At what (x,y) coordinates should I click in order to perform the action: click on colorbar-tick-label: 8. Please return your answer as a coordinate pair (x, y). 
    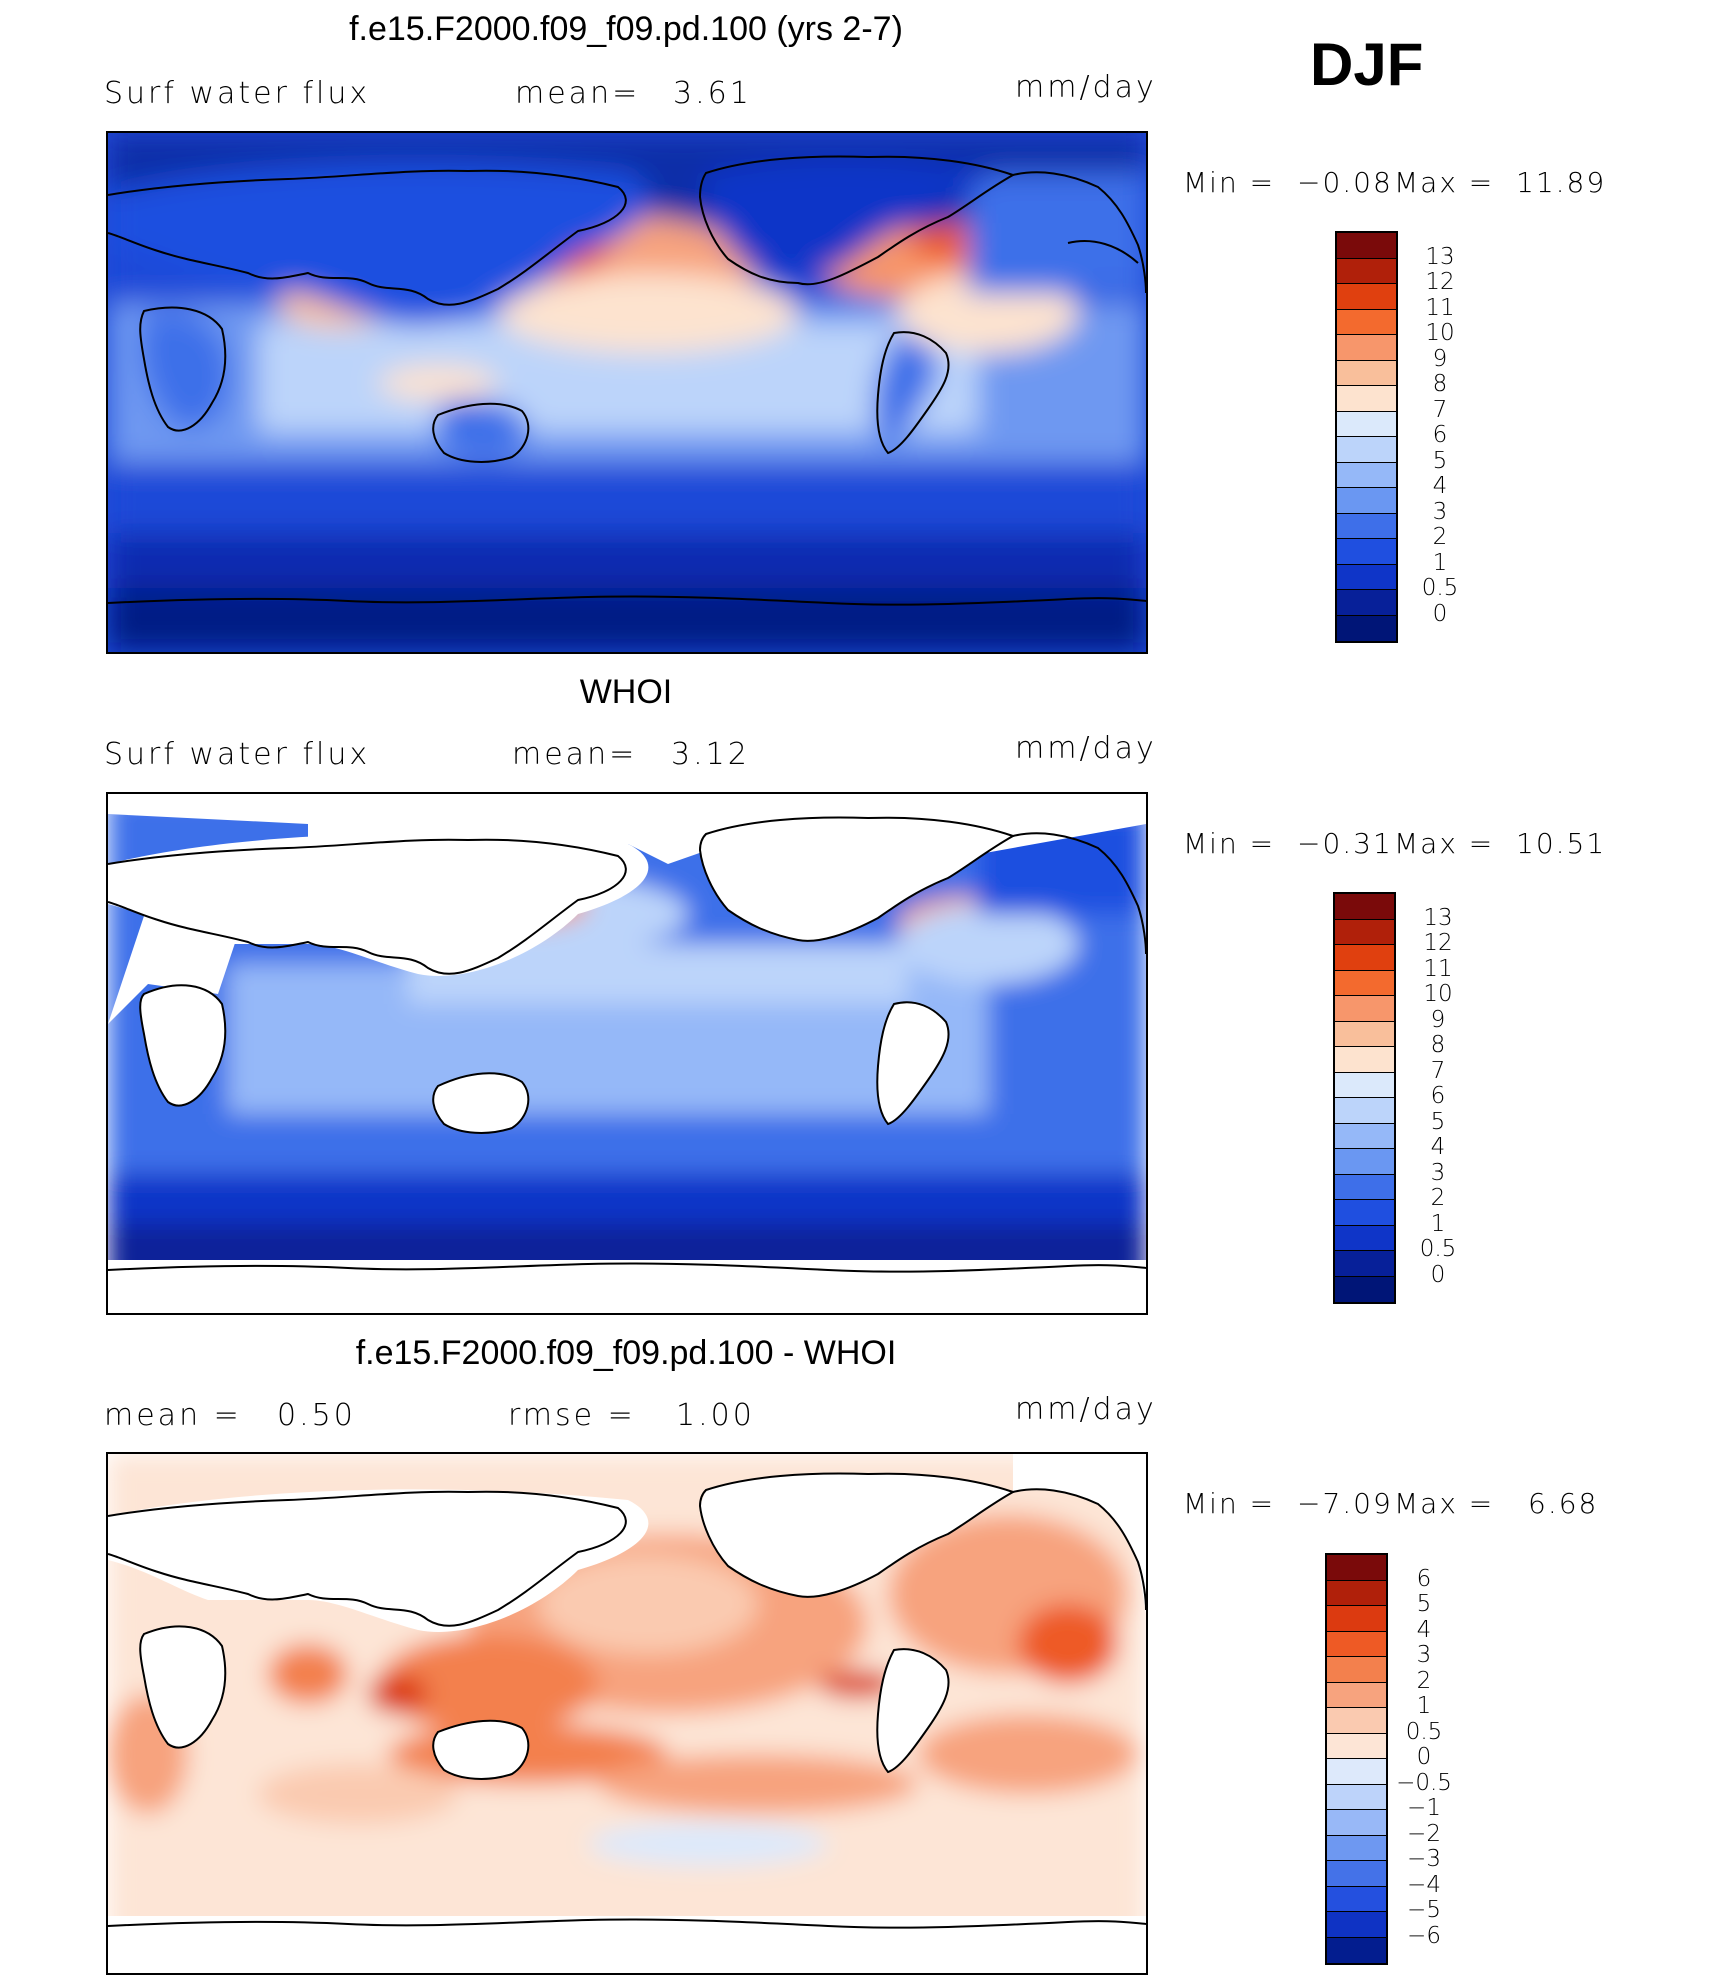
    Looking at the image, I should click on (1438, 1045).